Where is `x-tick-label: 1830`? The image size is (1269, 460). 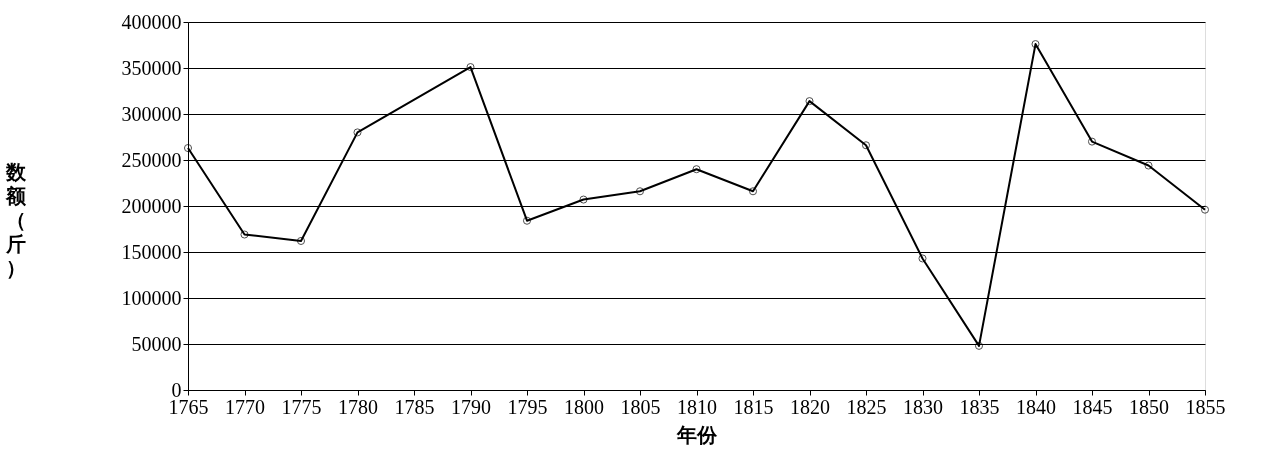 x-tick-label: 1830 is located at coordinates (923, 406).